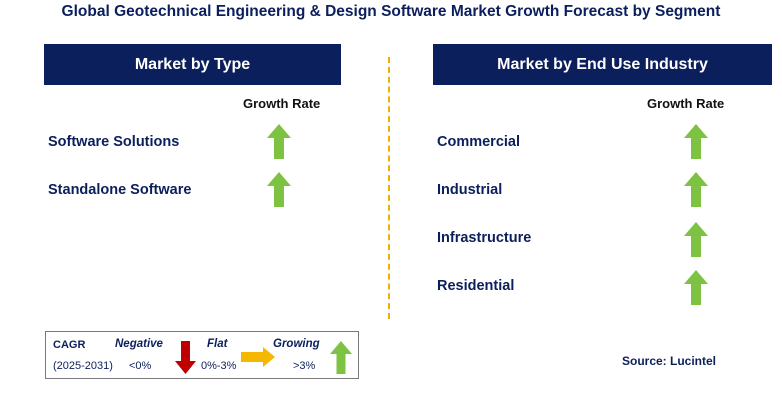 The width and height of the screenshot is (782, 407). Describe the element at coordinates (602, 64) in the screenshot. I see `end-use-panel-header: Market by End Use Industry` at that location.